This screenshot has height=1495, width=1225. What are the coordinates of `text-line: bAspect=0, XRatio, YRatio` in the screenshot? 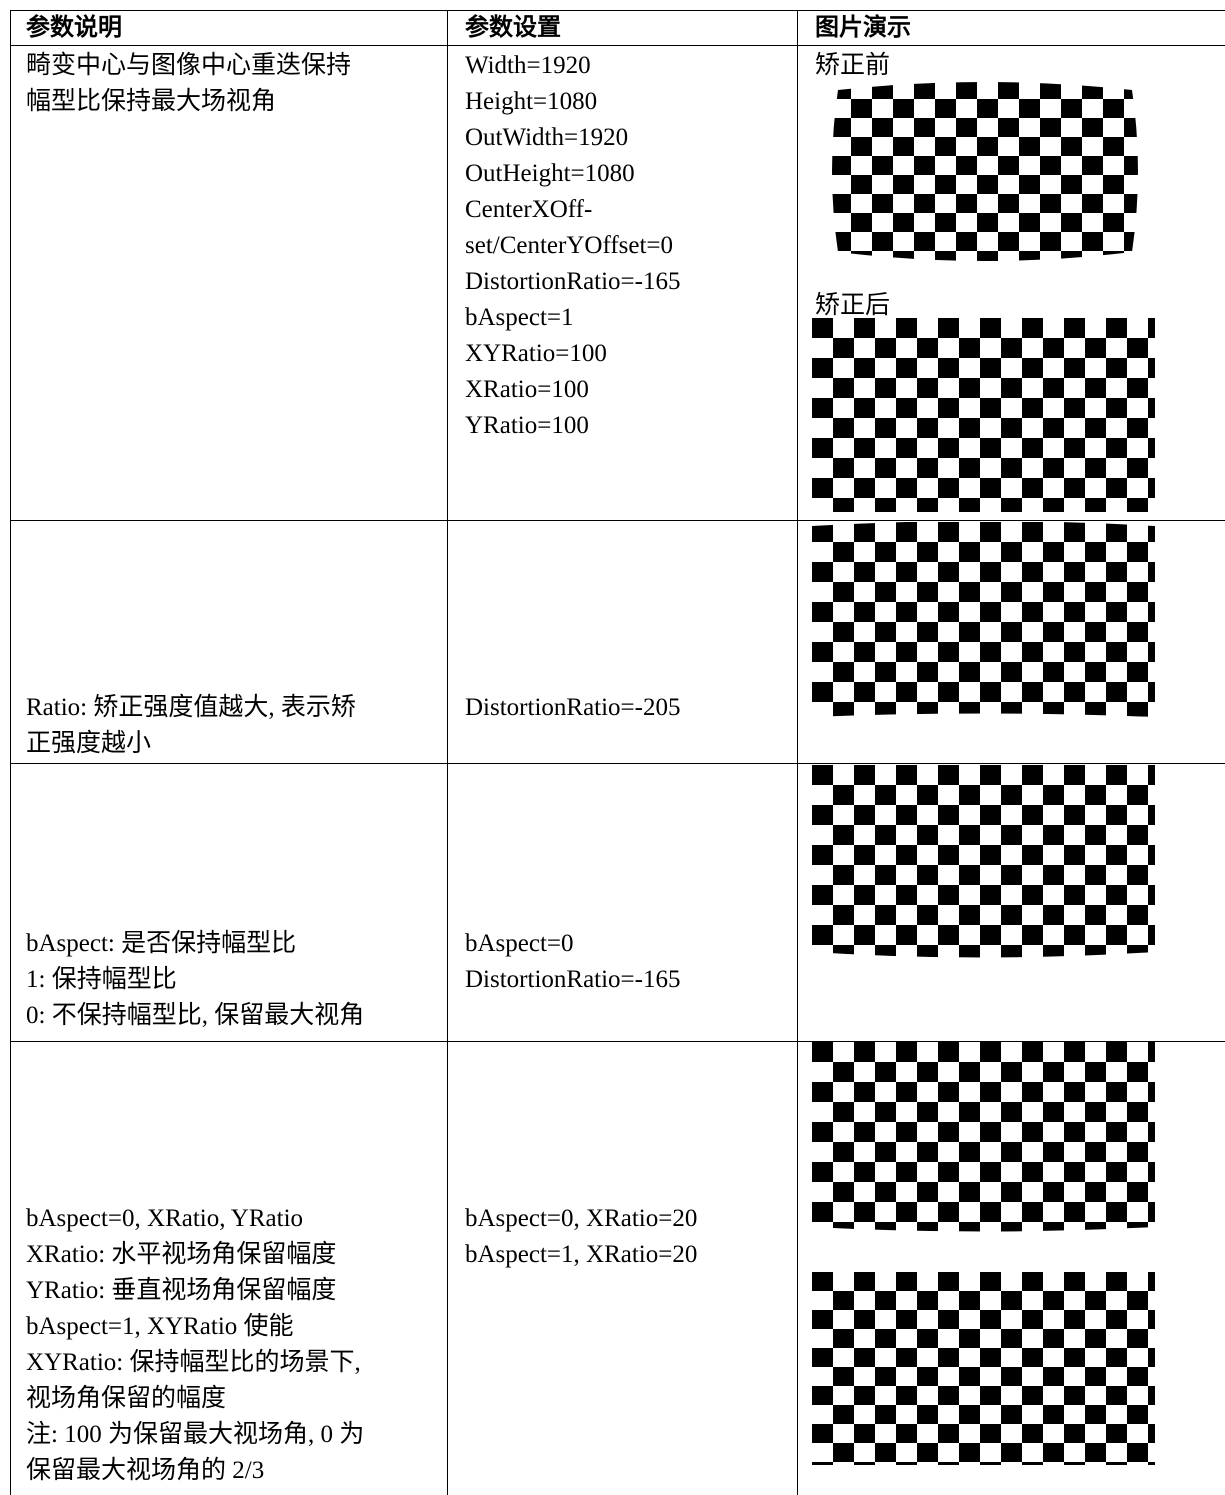 It's located at (165, 1218).